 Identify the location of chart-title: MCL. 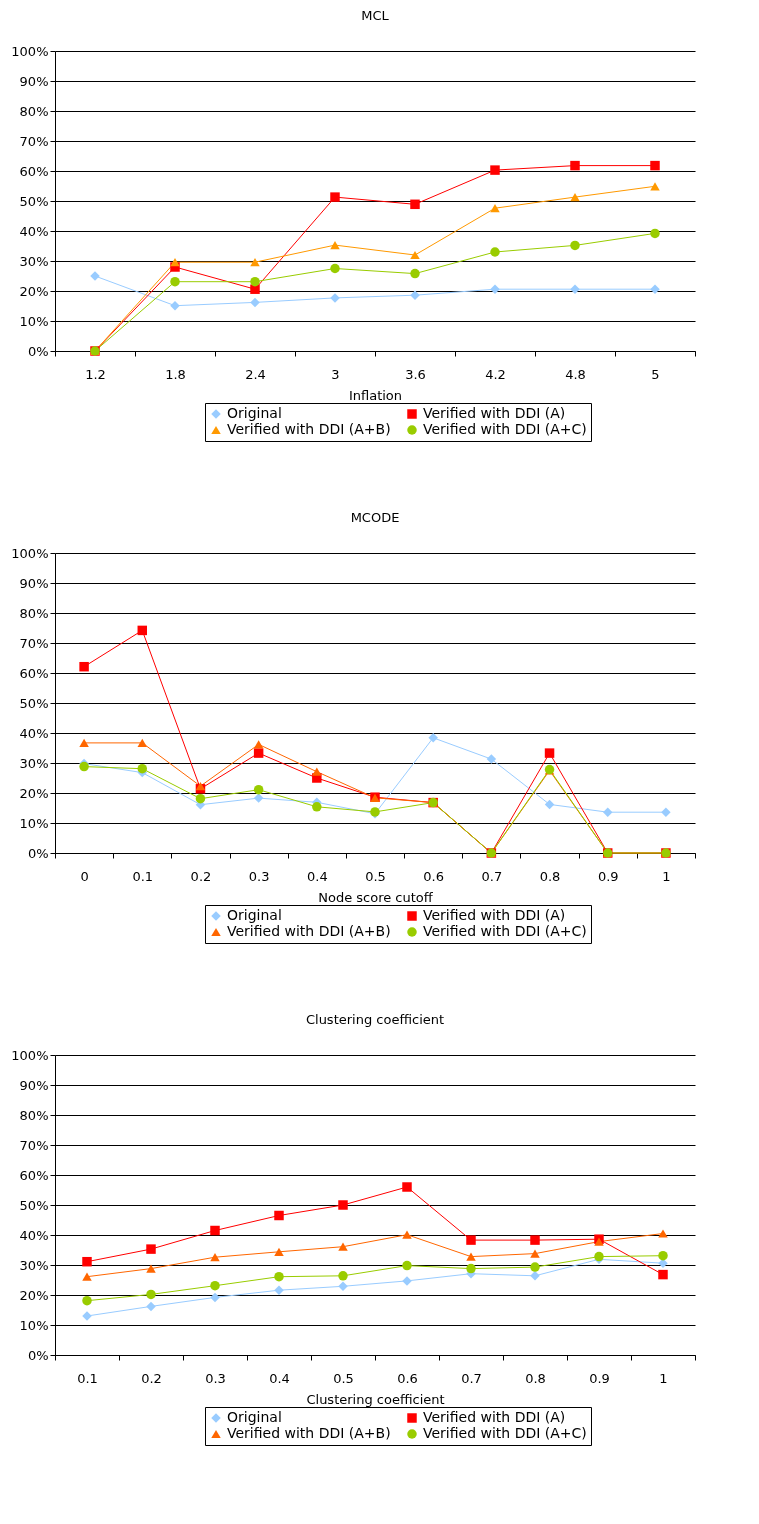
(375, 15).